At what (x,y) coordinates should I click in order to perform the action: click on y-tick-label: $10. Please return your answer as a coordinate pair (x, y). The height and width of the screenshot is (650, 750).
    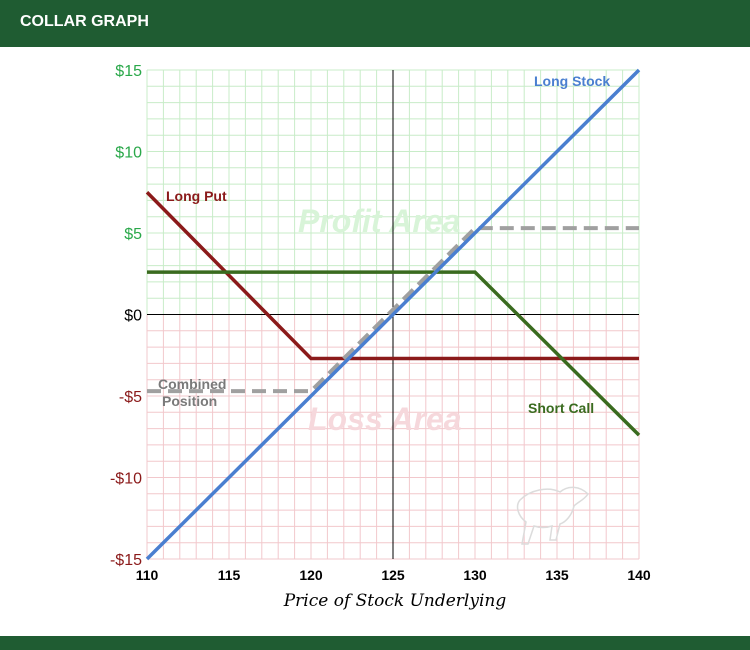
    Looking at the image, I should click on (128, 153).